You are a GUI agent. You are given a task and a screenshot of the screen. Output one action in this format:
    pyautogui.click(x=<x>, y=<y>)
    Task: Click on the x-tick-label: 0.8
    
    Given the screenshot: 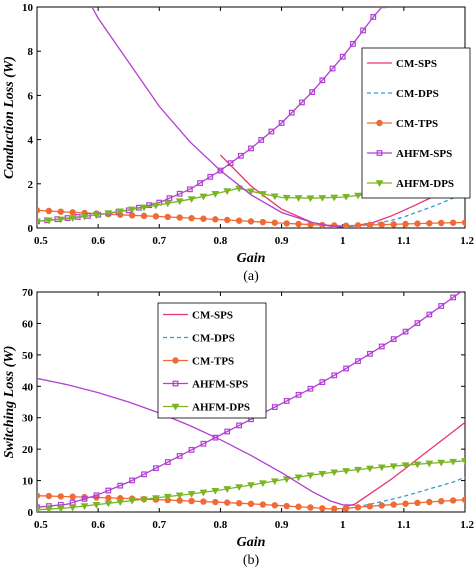 What is the action you would take?
    pyautogui.click(x=221, y=241)
    